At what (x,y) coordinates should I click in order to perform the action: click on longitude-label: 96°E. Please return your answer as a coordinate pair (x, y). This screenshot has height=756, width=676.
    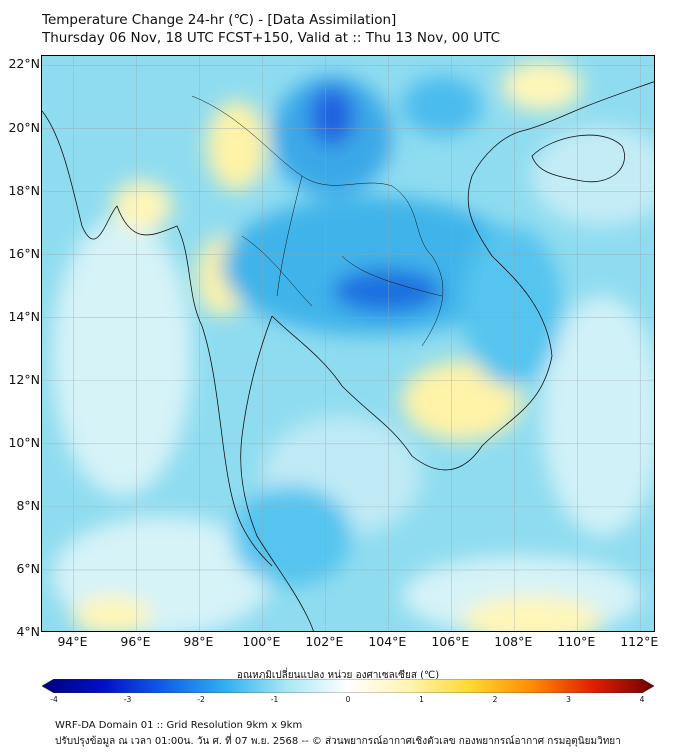
    Looking at the image, I should click on (135, 641).